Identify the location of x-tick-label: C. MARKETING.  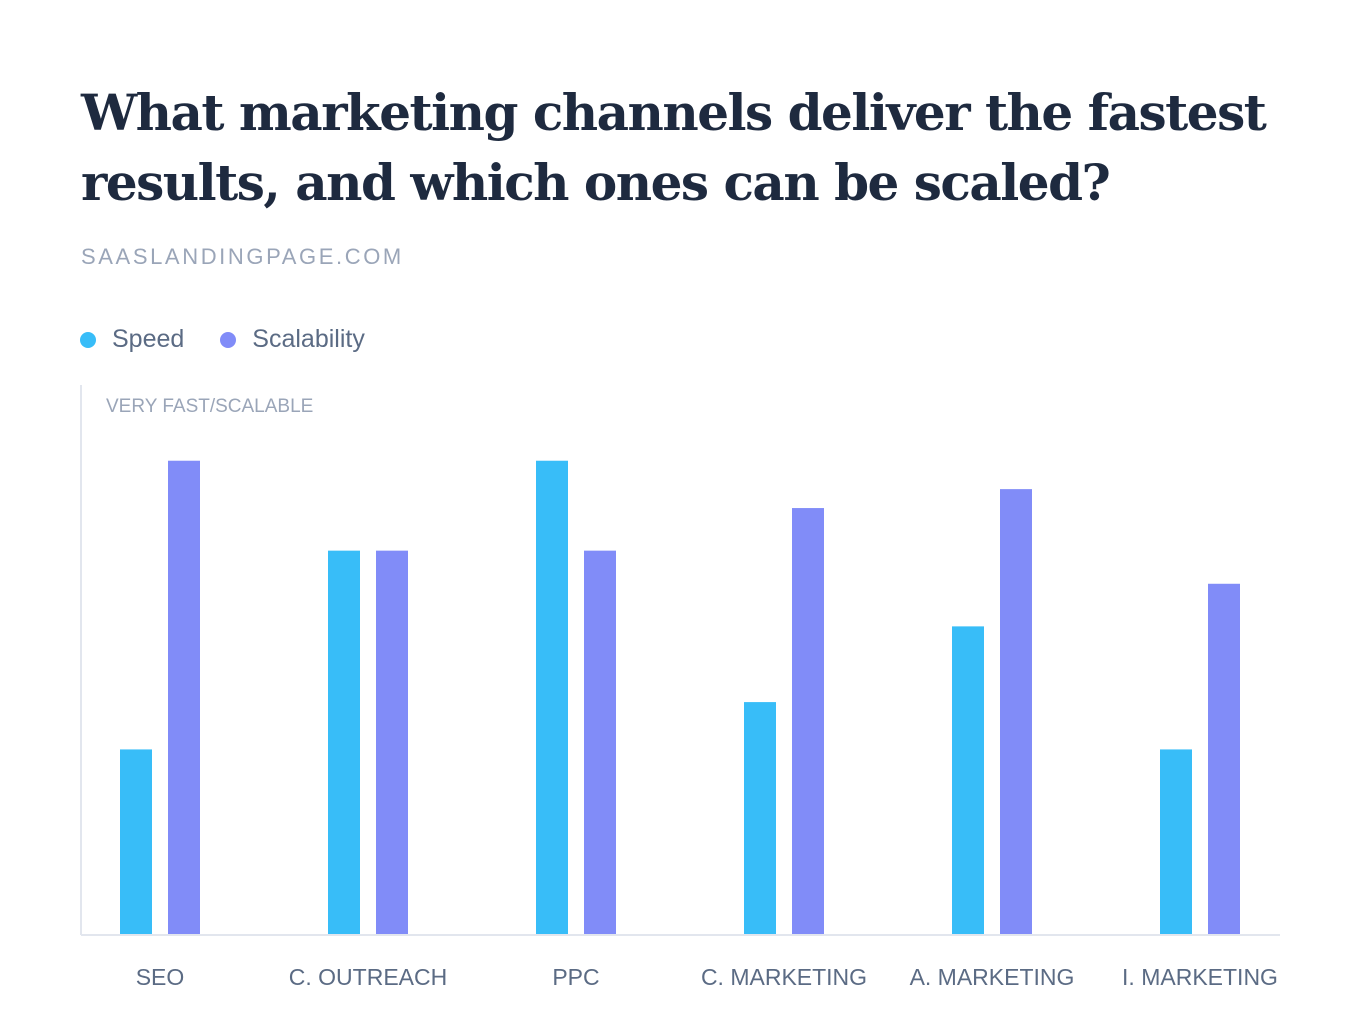
(784, 977).